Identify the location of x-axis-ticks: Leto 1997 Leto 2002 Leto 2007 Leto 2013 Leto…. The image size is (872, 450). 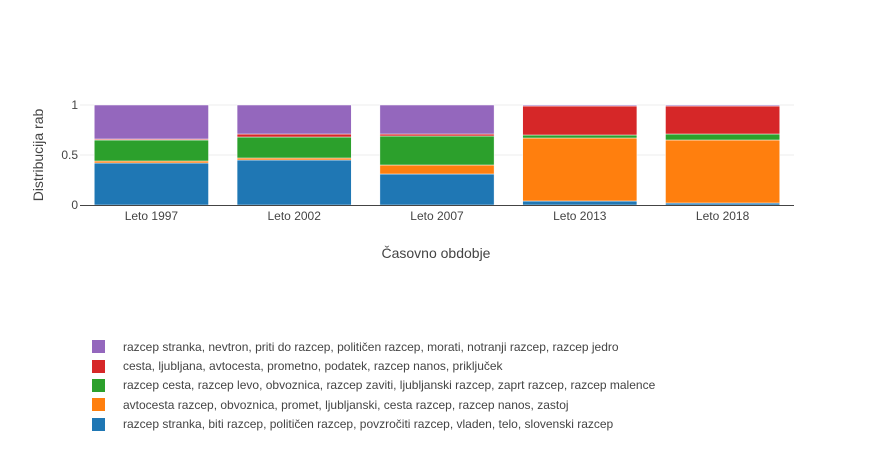
(437, 216).